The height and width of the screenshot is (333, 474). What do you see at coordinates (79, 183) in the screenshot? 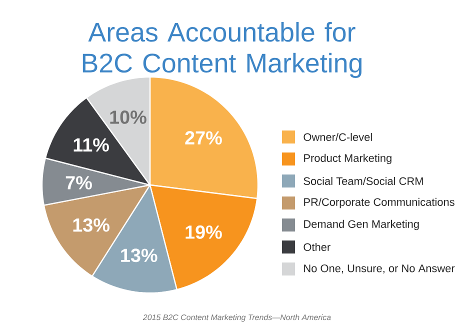
I see `data-label: 7%` at bounding box center [79, 183].